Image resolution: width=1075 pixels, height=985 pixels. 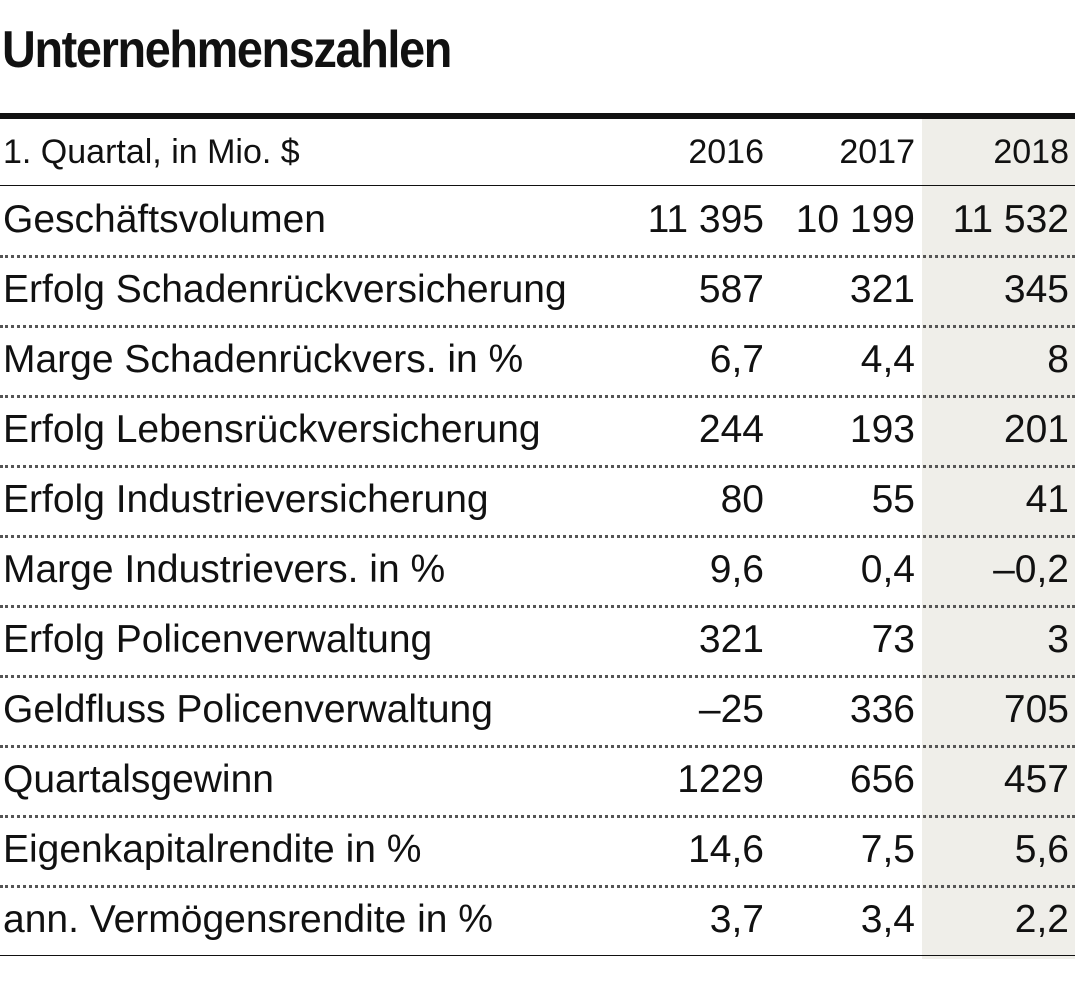 What do you see at coordinates (887, 569) in the screenshot?
I see `value-2017: 0,4` at bounding box center [887, 569].